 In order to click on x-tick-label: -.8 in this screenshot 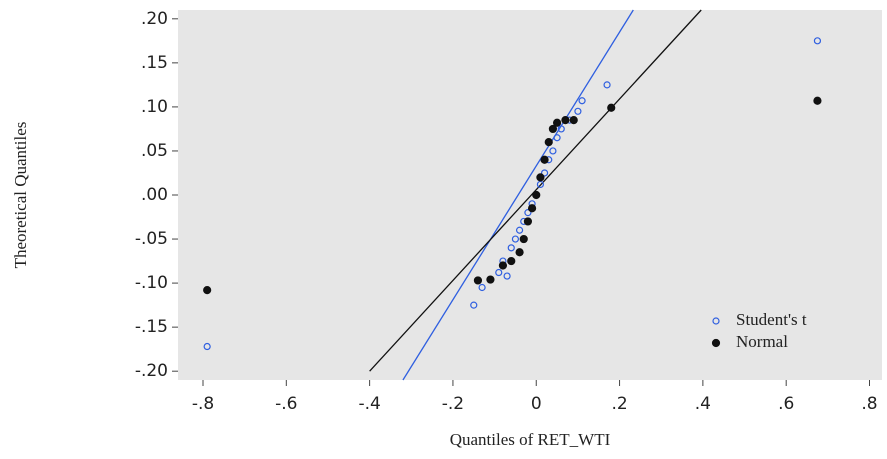, I will do `click(203, 404)`.